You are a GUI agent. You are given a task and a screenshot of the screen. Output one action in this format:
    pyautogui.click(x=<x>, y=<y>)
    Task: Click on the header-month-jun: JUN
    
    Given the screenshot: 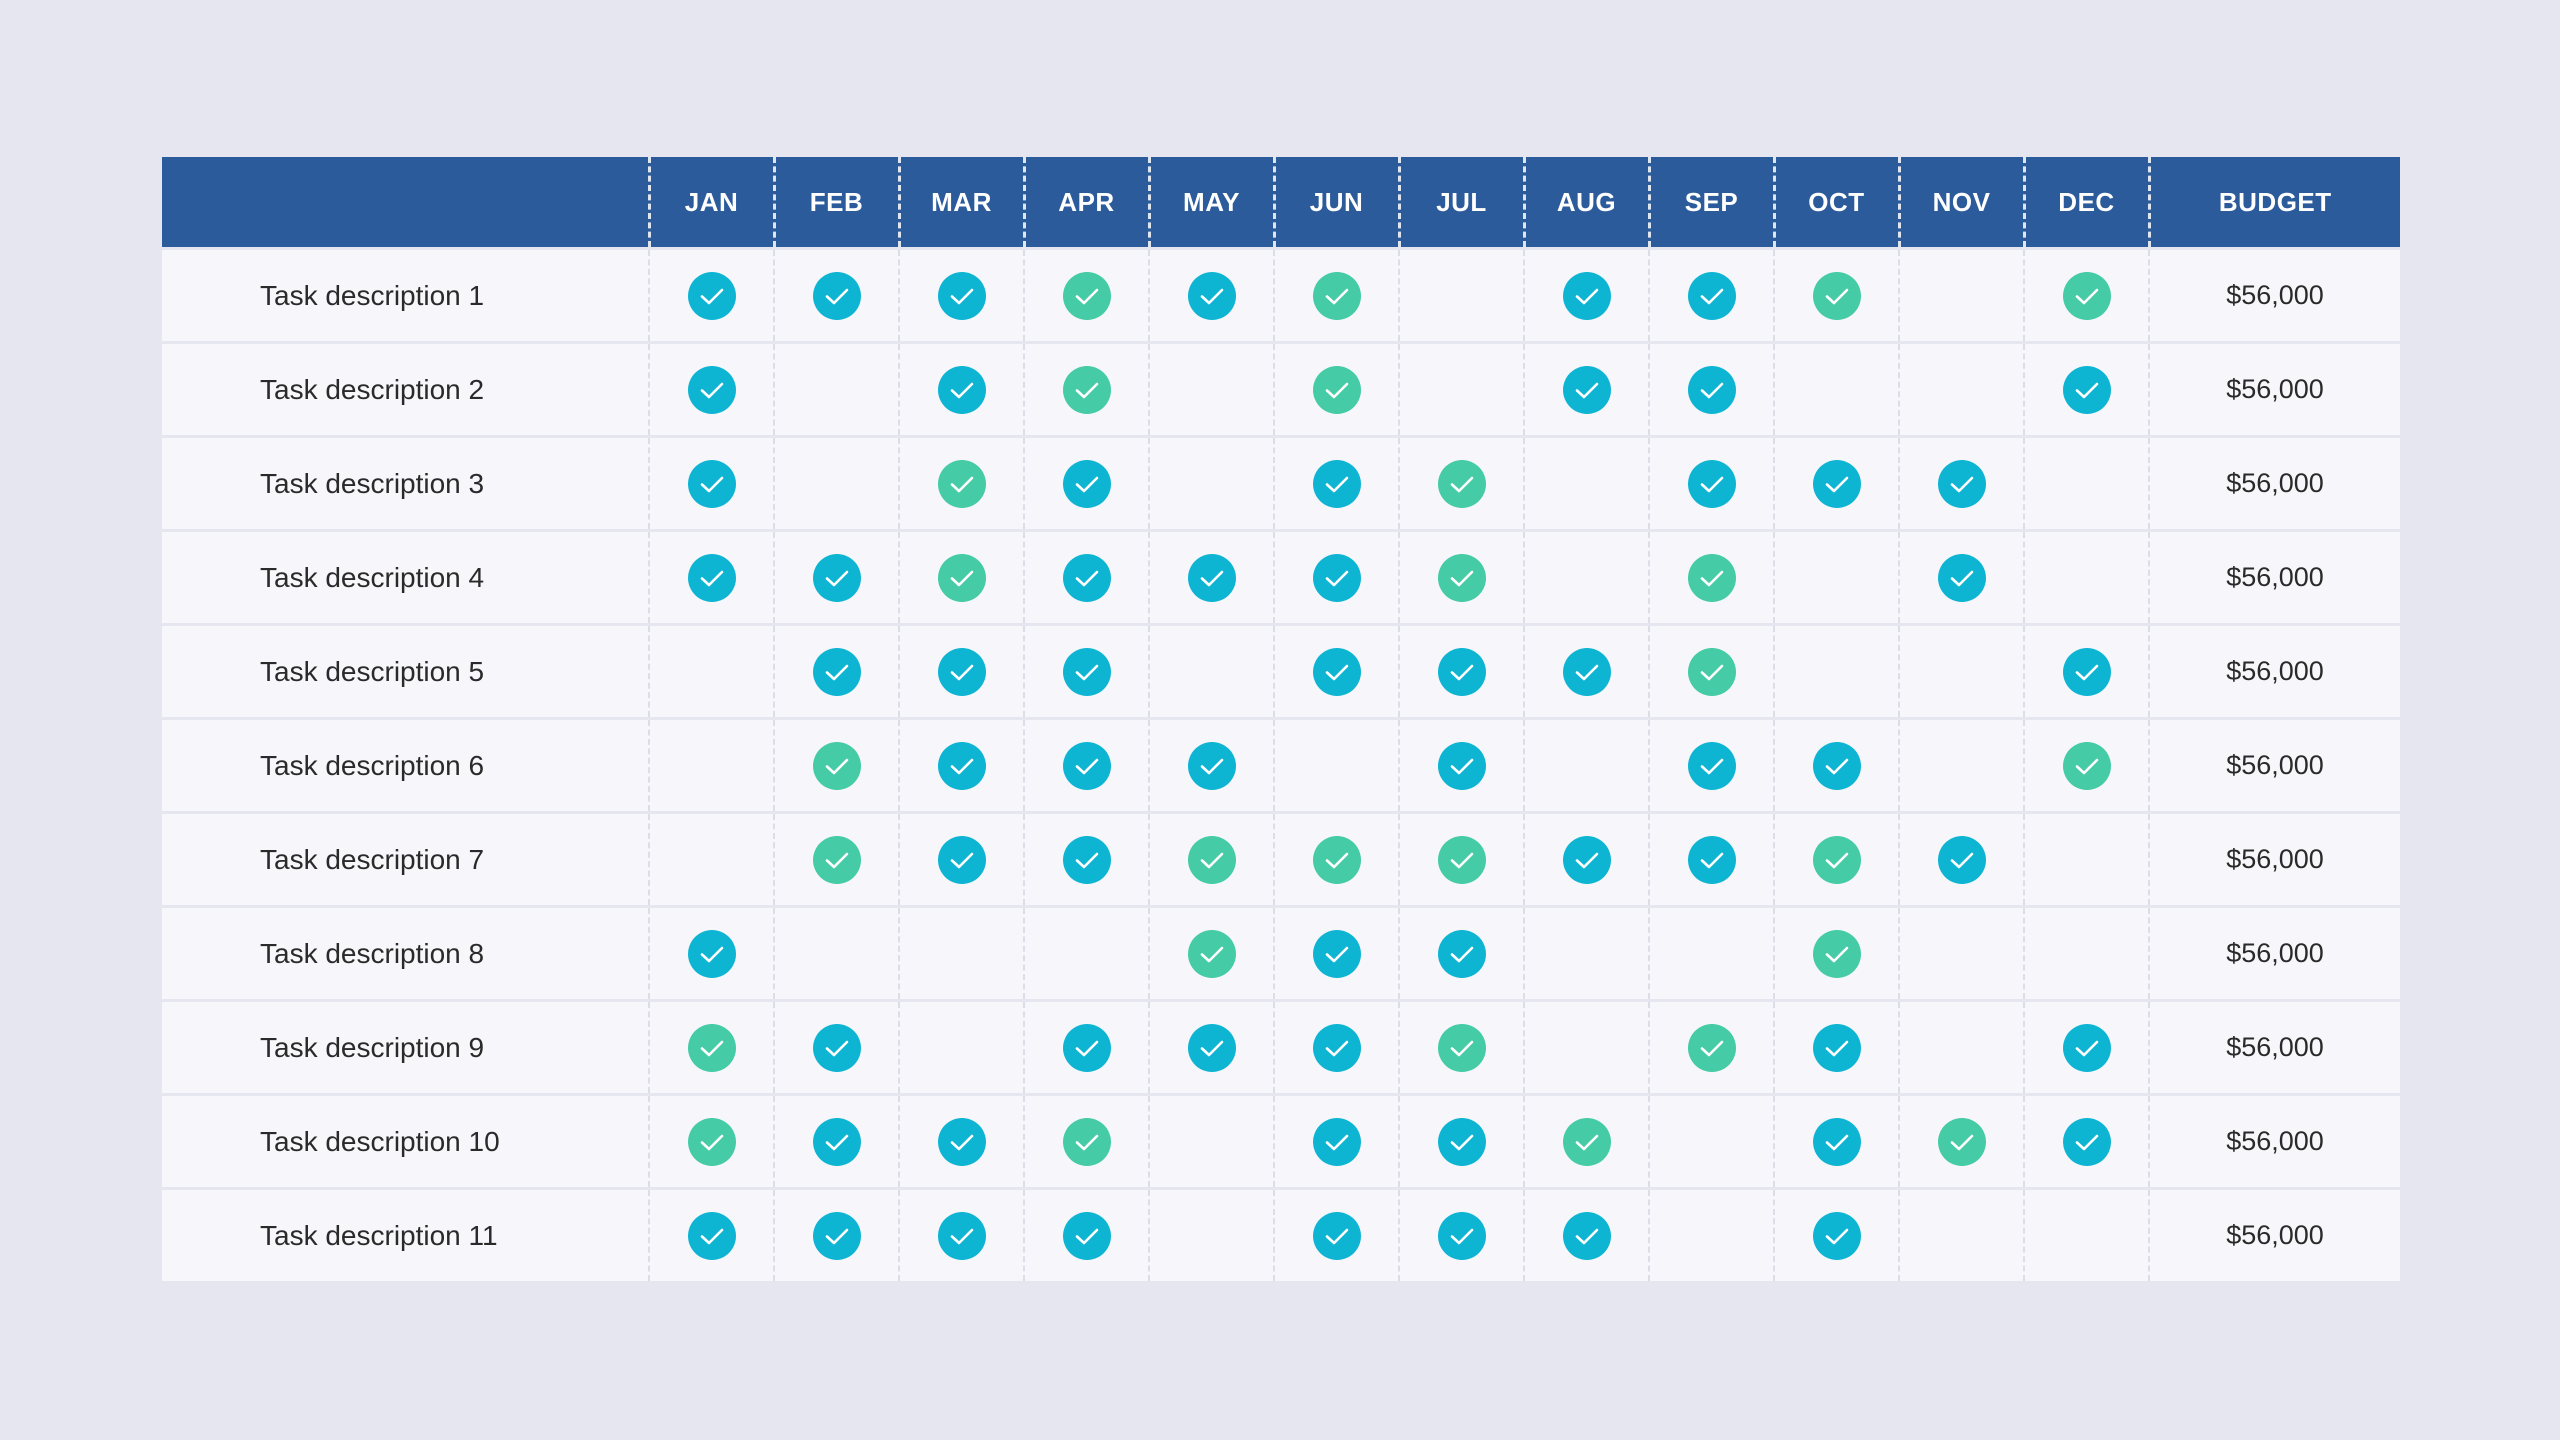 What is the action you would take?
    pyautogui.click(x=1335, y=203)
    